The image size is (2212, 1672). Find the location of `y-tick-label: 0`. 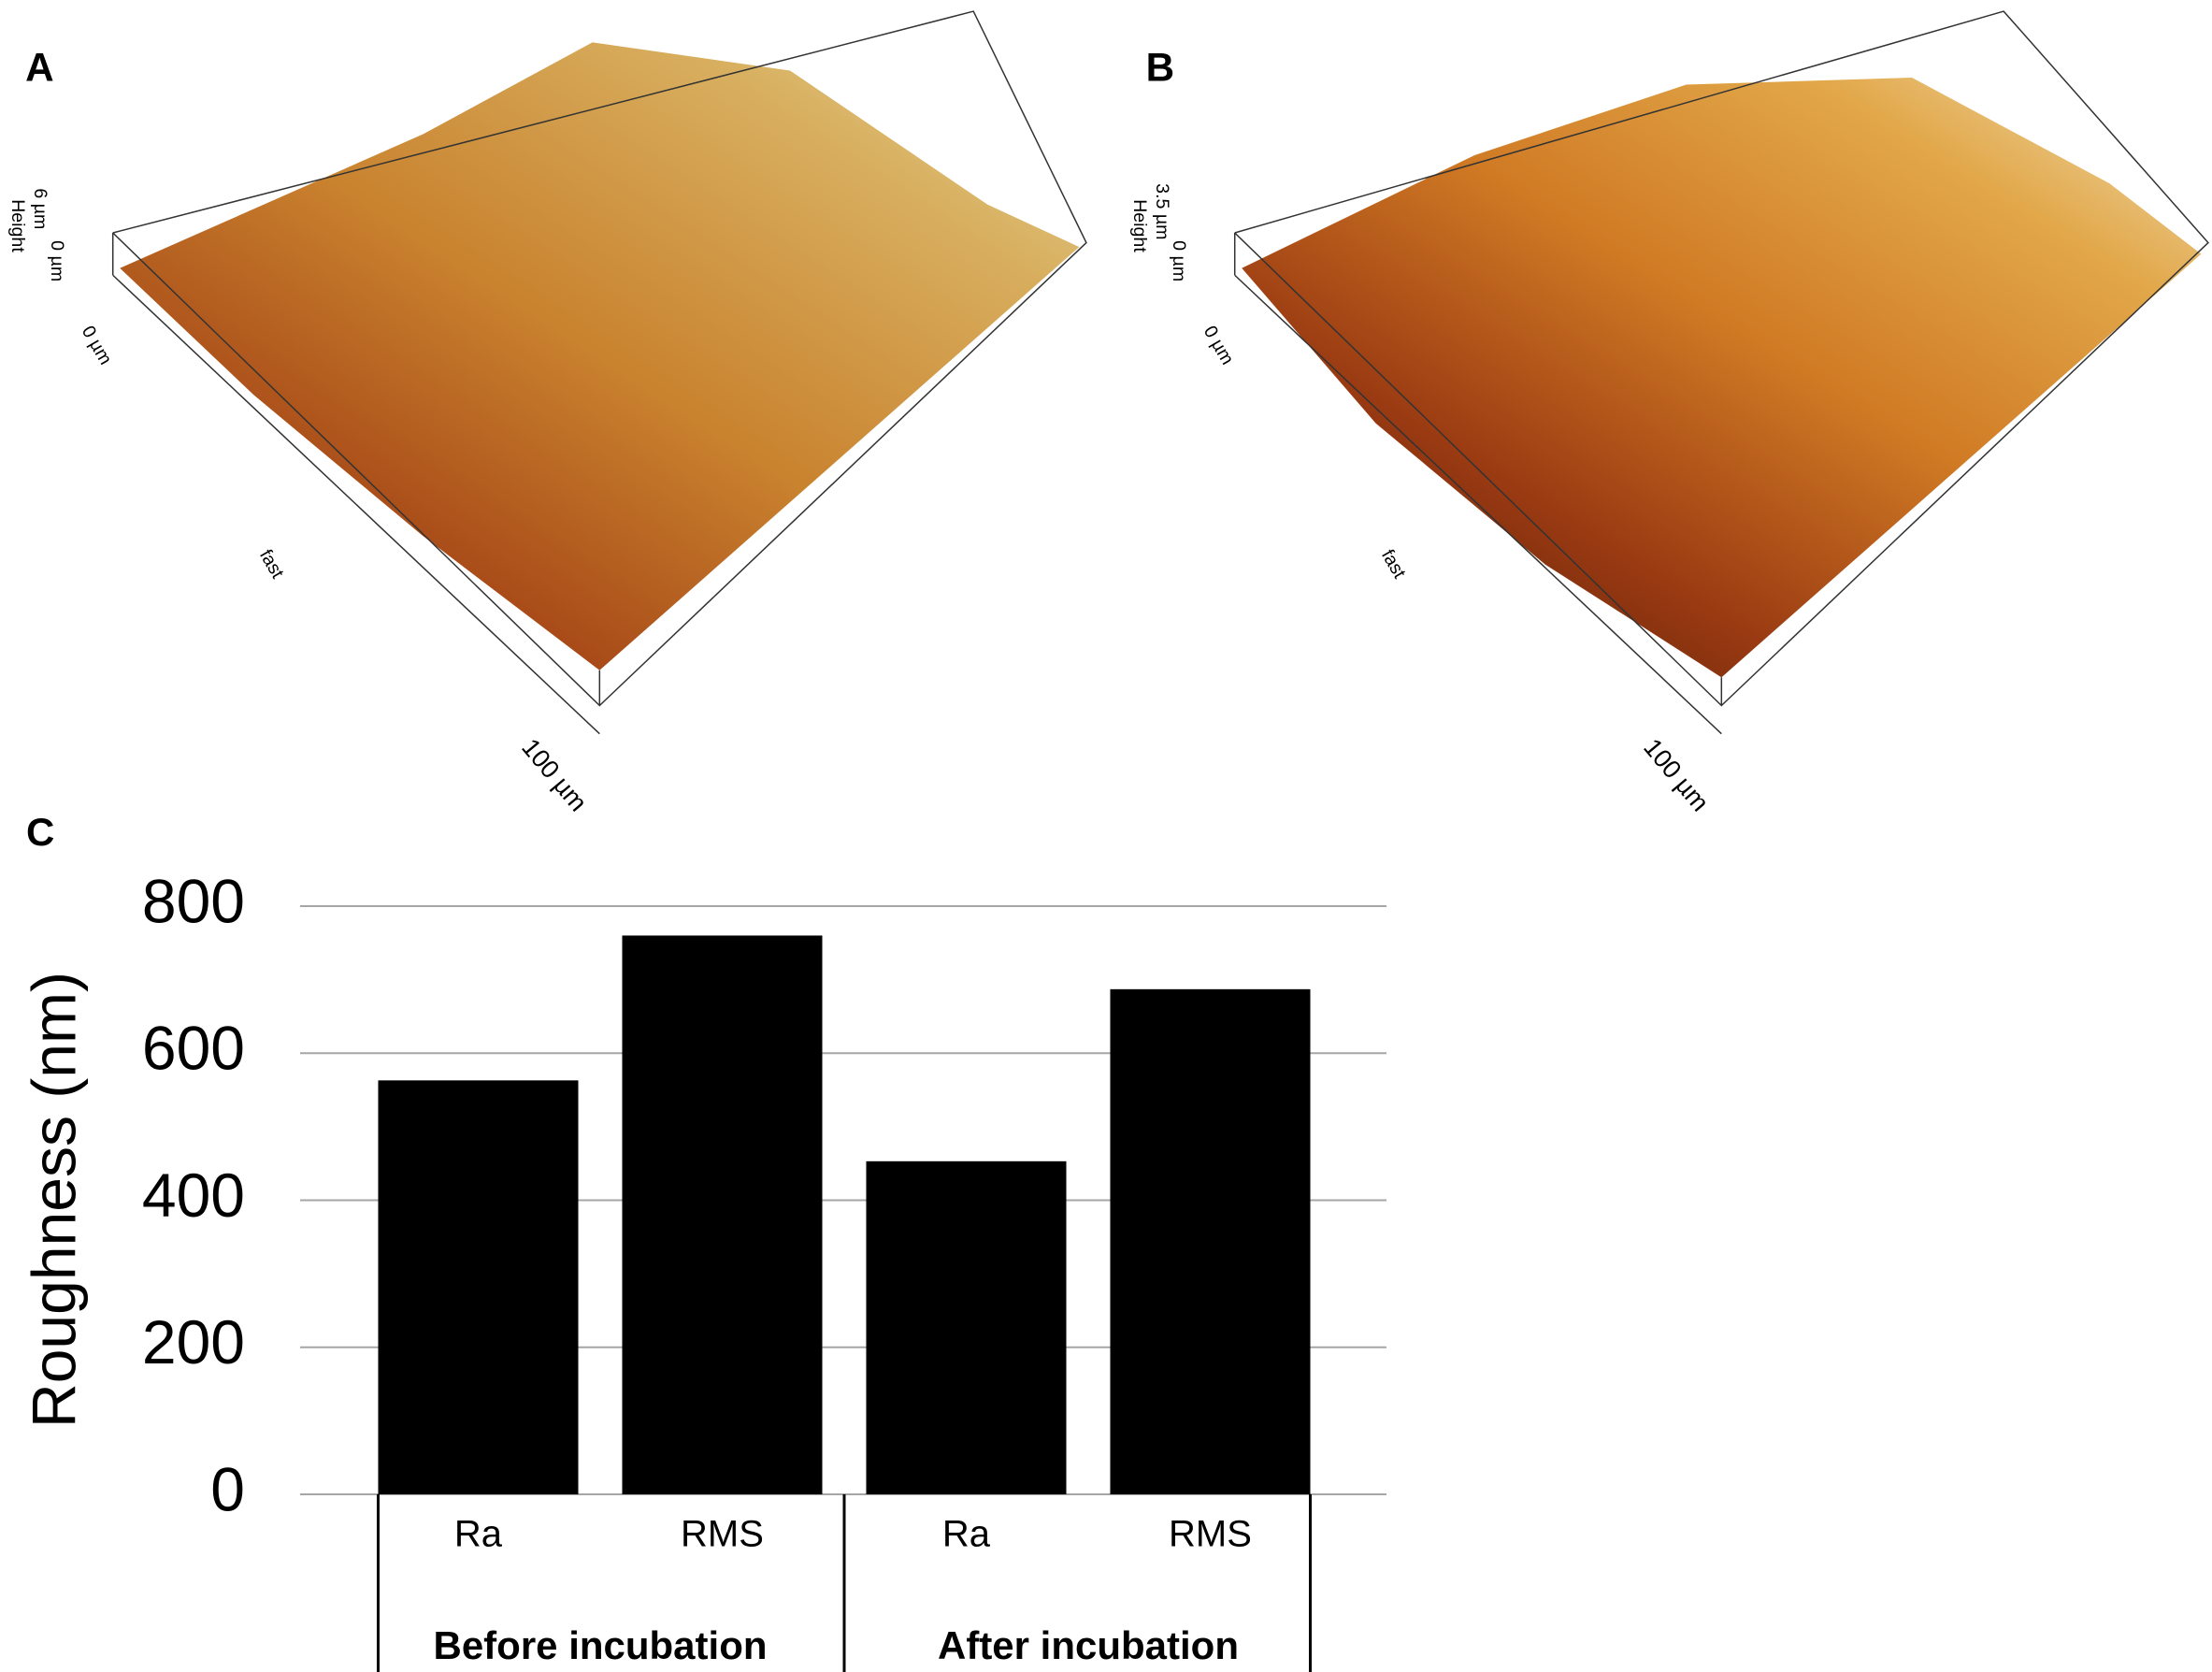

y-tick-label: 0 is located at coordinates (227, 1488).